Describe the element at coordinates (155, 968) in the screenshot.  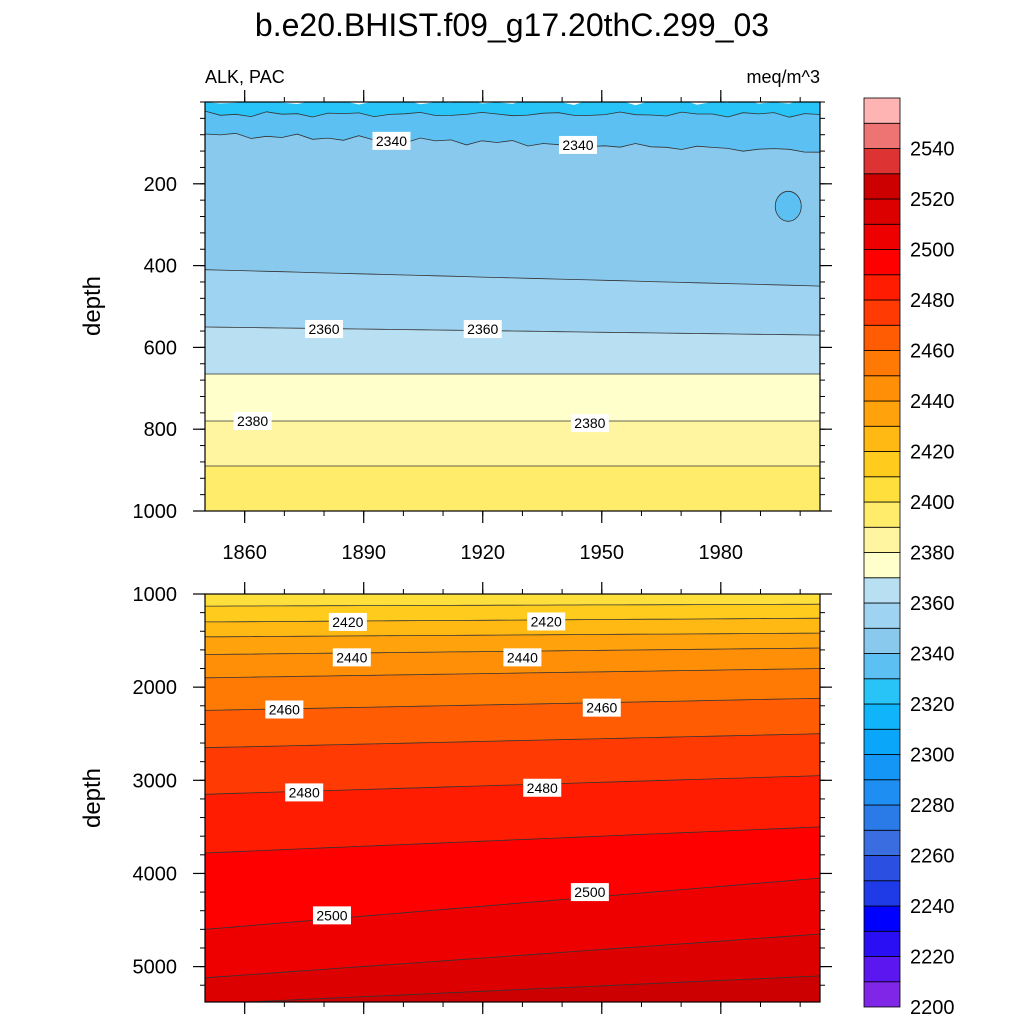
I see `lower-y-tick-label: 5000` at that location.